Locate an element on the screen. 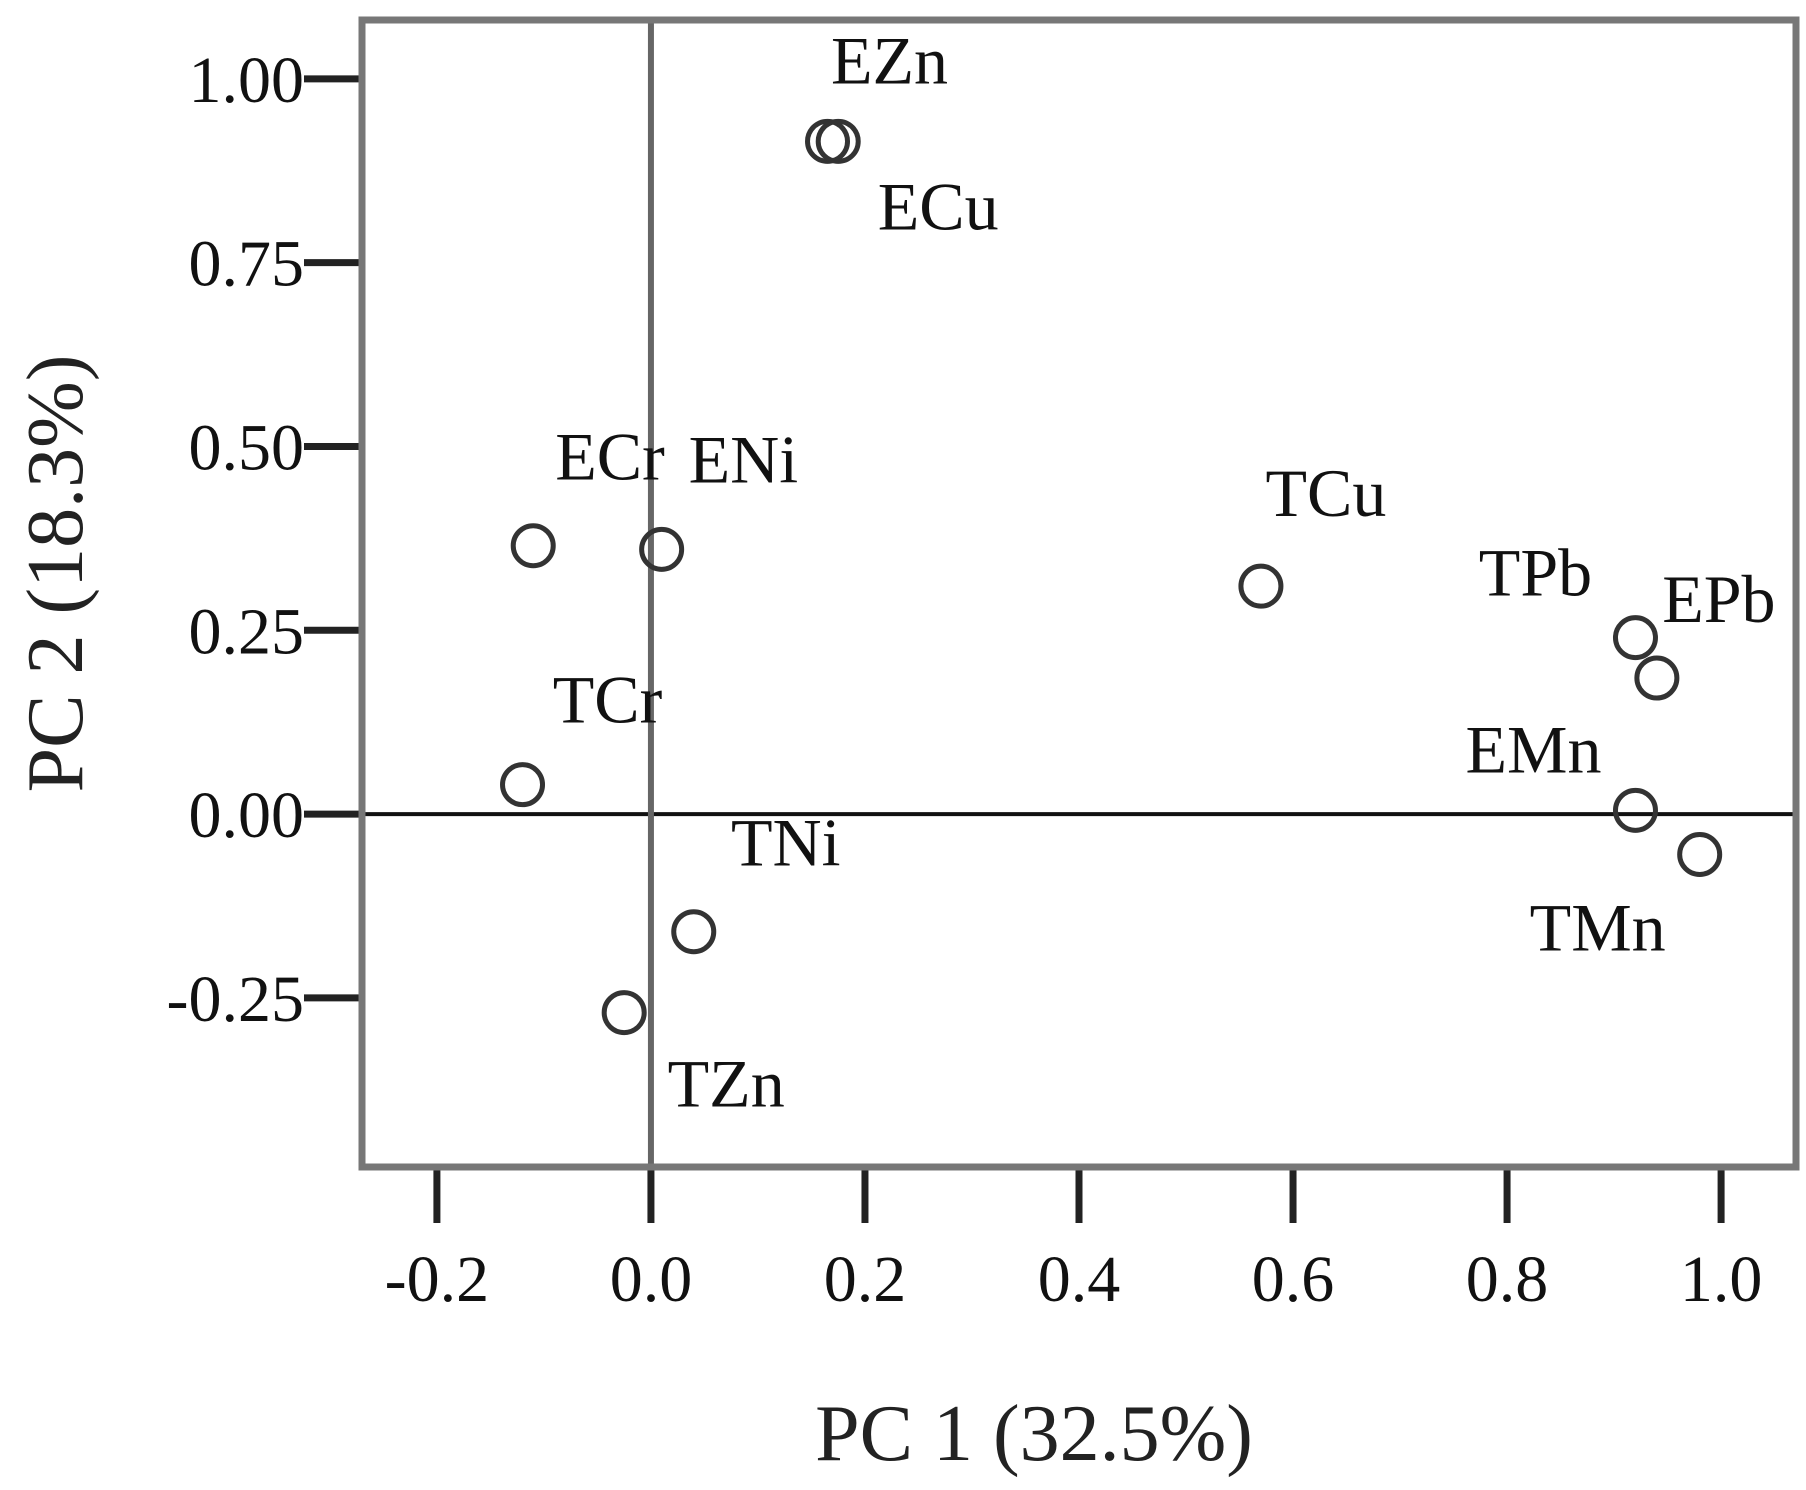 The width and height of the screenshot is (1806, 1490). point-label-tcu: TCu is located at coordinates (1325, 493).